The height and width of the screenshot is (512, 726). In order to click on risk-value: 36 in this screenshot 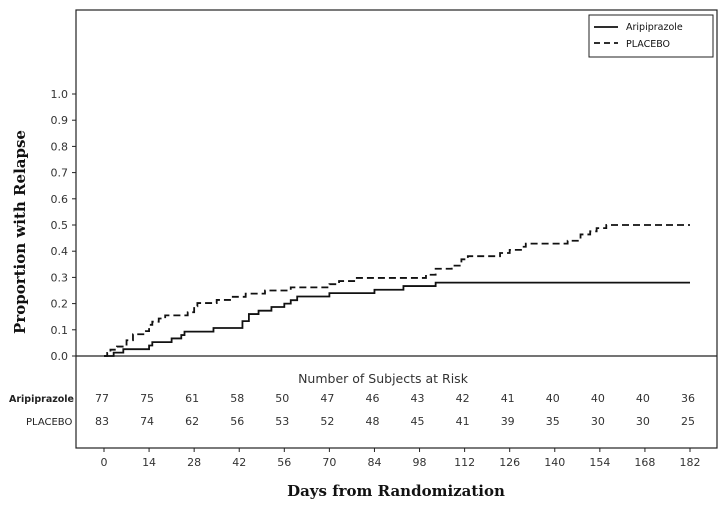, I will do `click(688, 398)`.